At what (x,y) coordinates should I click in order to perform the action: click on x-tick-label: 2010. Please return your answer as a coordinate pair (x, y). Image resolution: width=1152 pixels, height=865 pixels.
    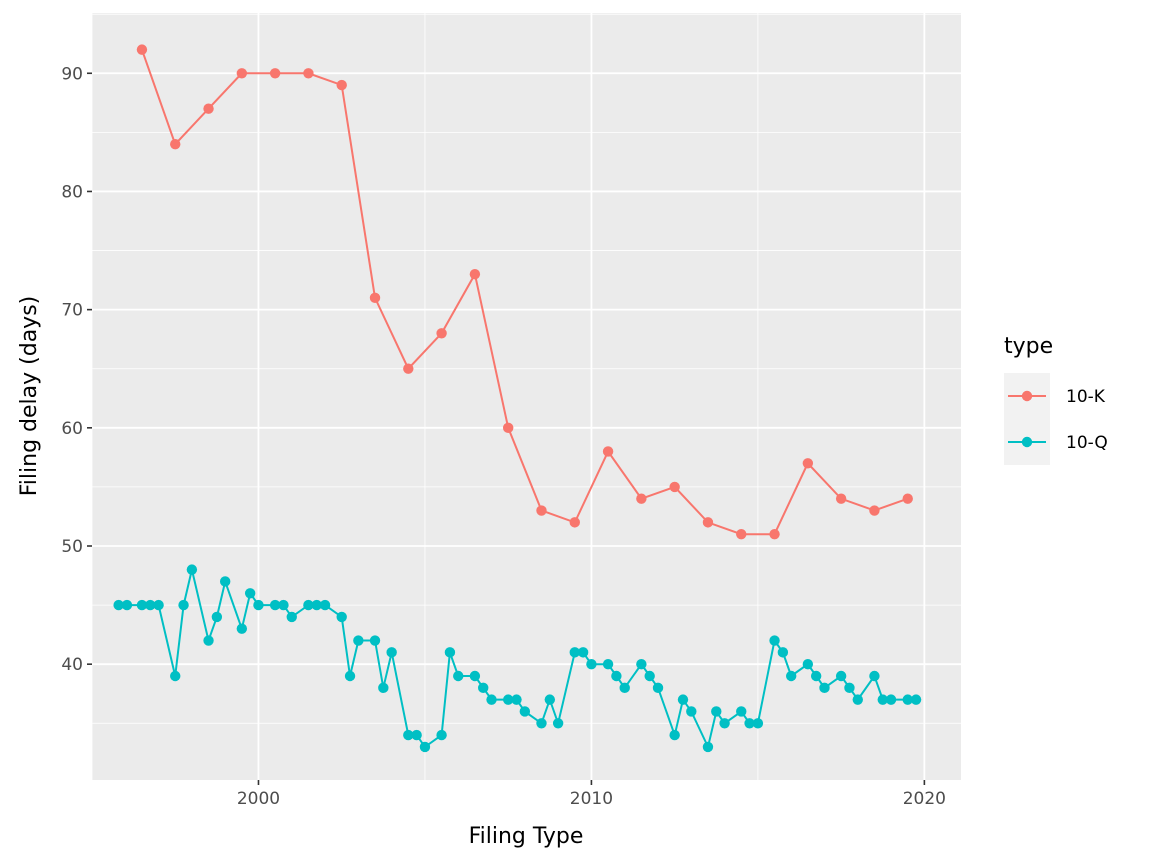
    Looking at the image, I should click on (591, 799).